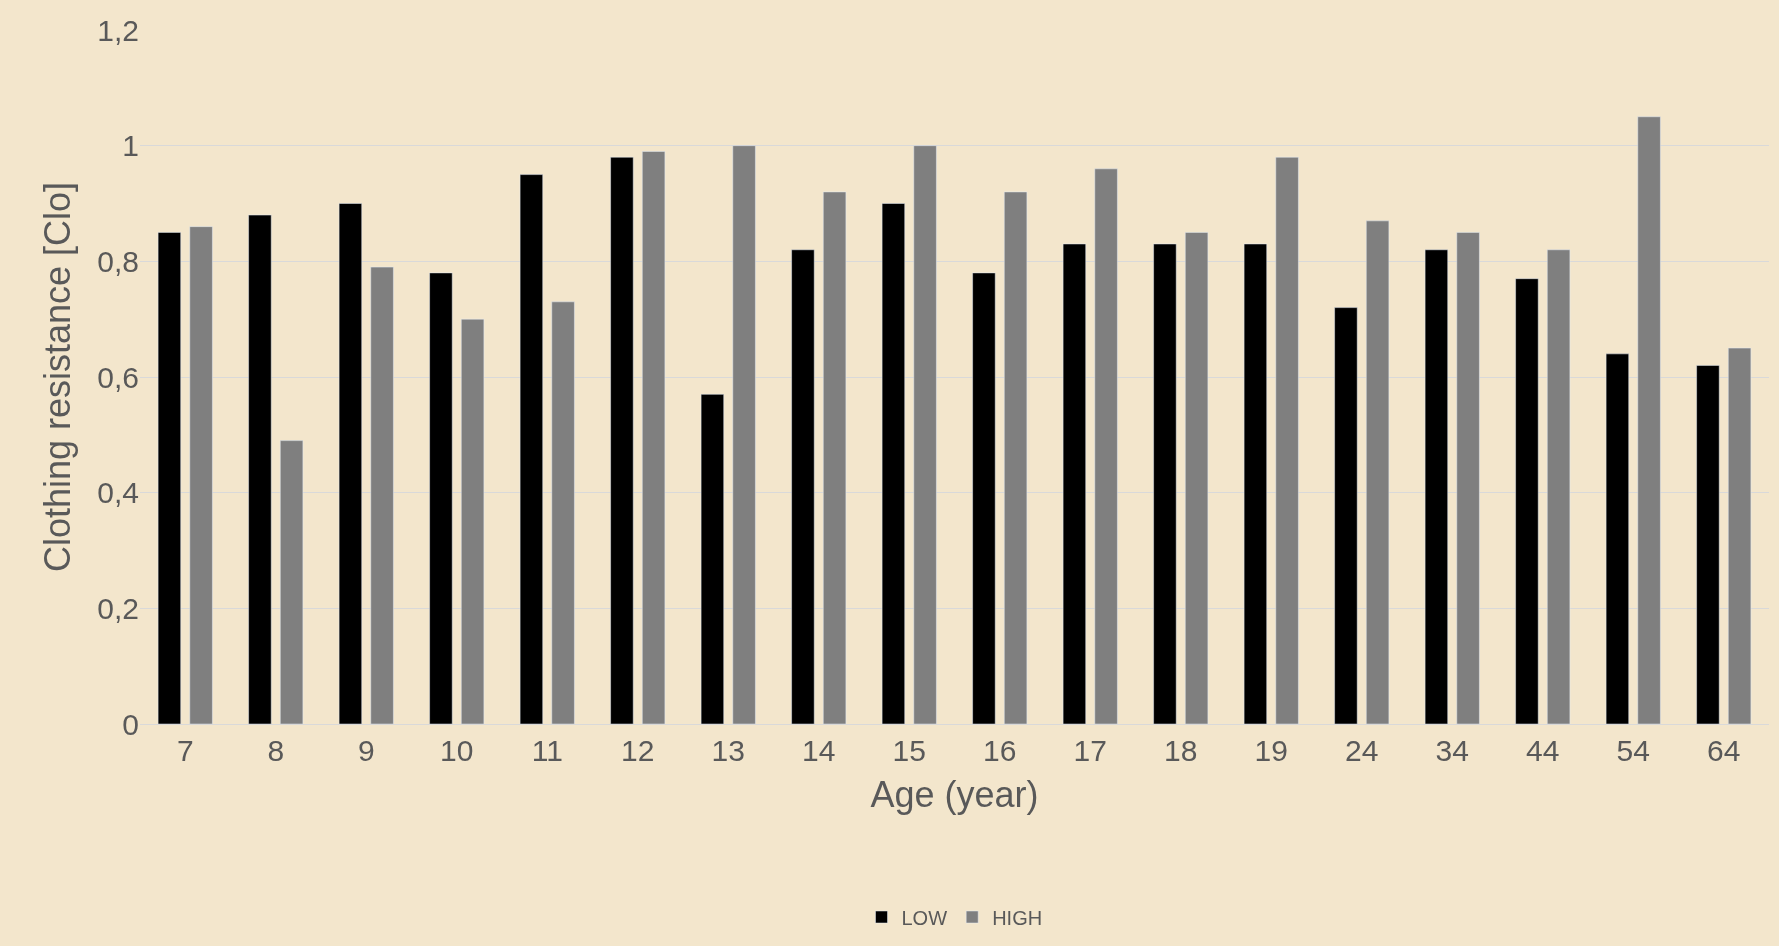  Describe the element at coordinates (1362, 750) in the screenshot. I see `x-tick-label: 24` at that location.